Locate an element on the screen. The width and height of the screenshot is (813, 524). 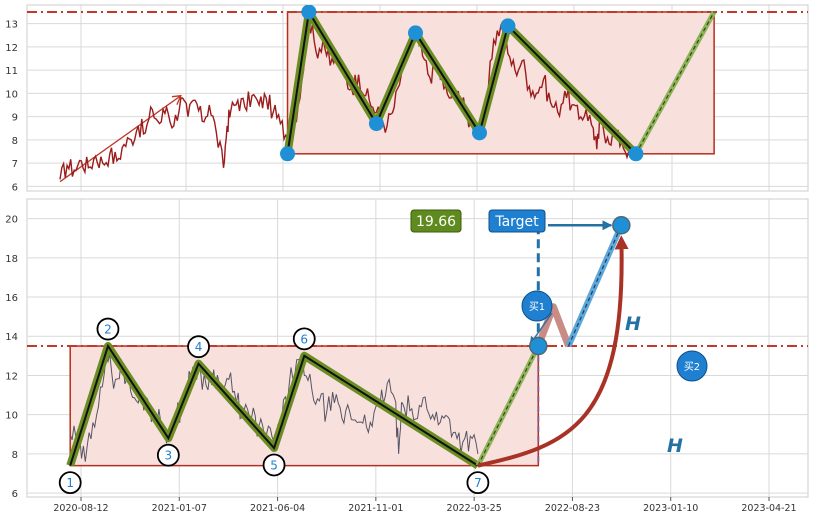
target-curve-arrow is located at coordinates (553, 351).